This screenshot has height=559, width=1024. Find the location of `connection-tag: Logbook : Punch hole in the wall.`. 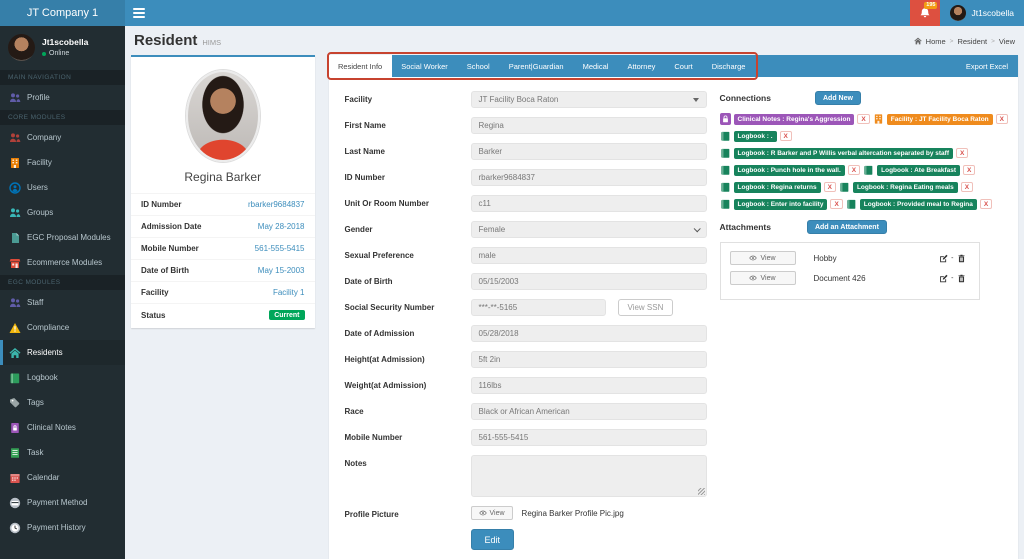

connection-tag: Logbook : Punch hole in the wall. is located at coordinates (789, 170).